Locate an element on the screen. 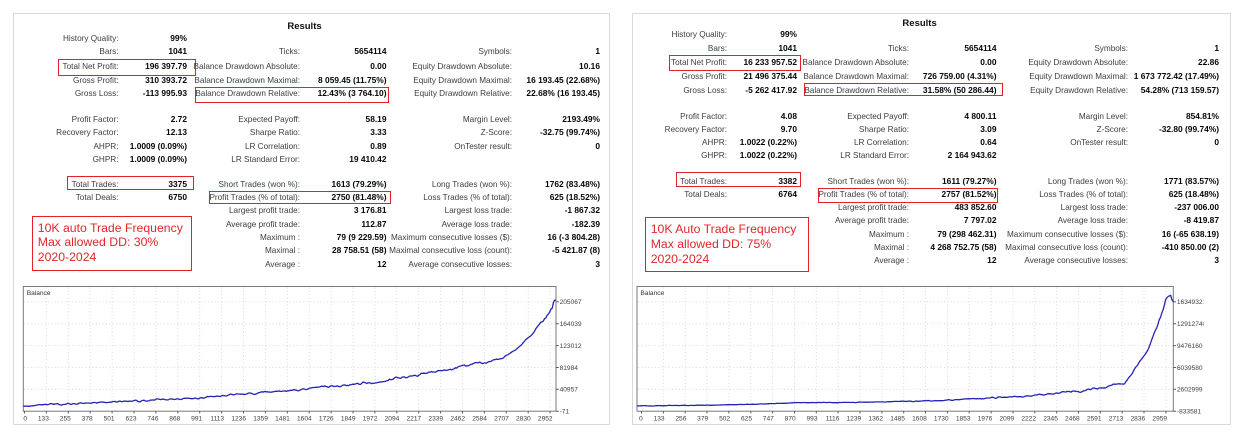  svg-text: 1730 is located at coordinates (941, 418).